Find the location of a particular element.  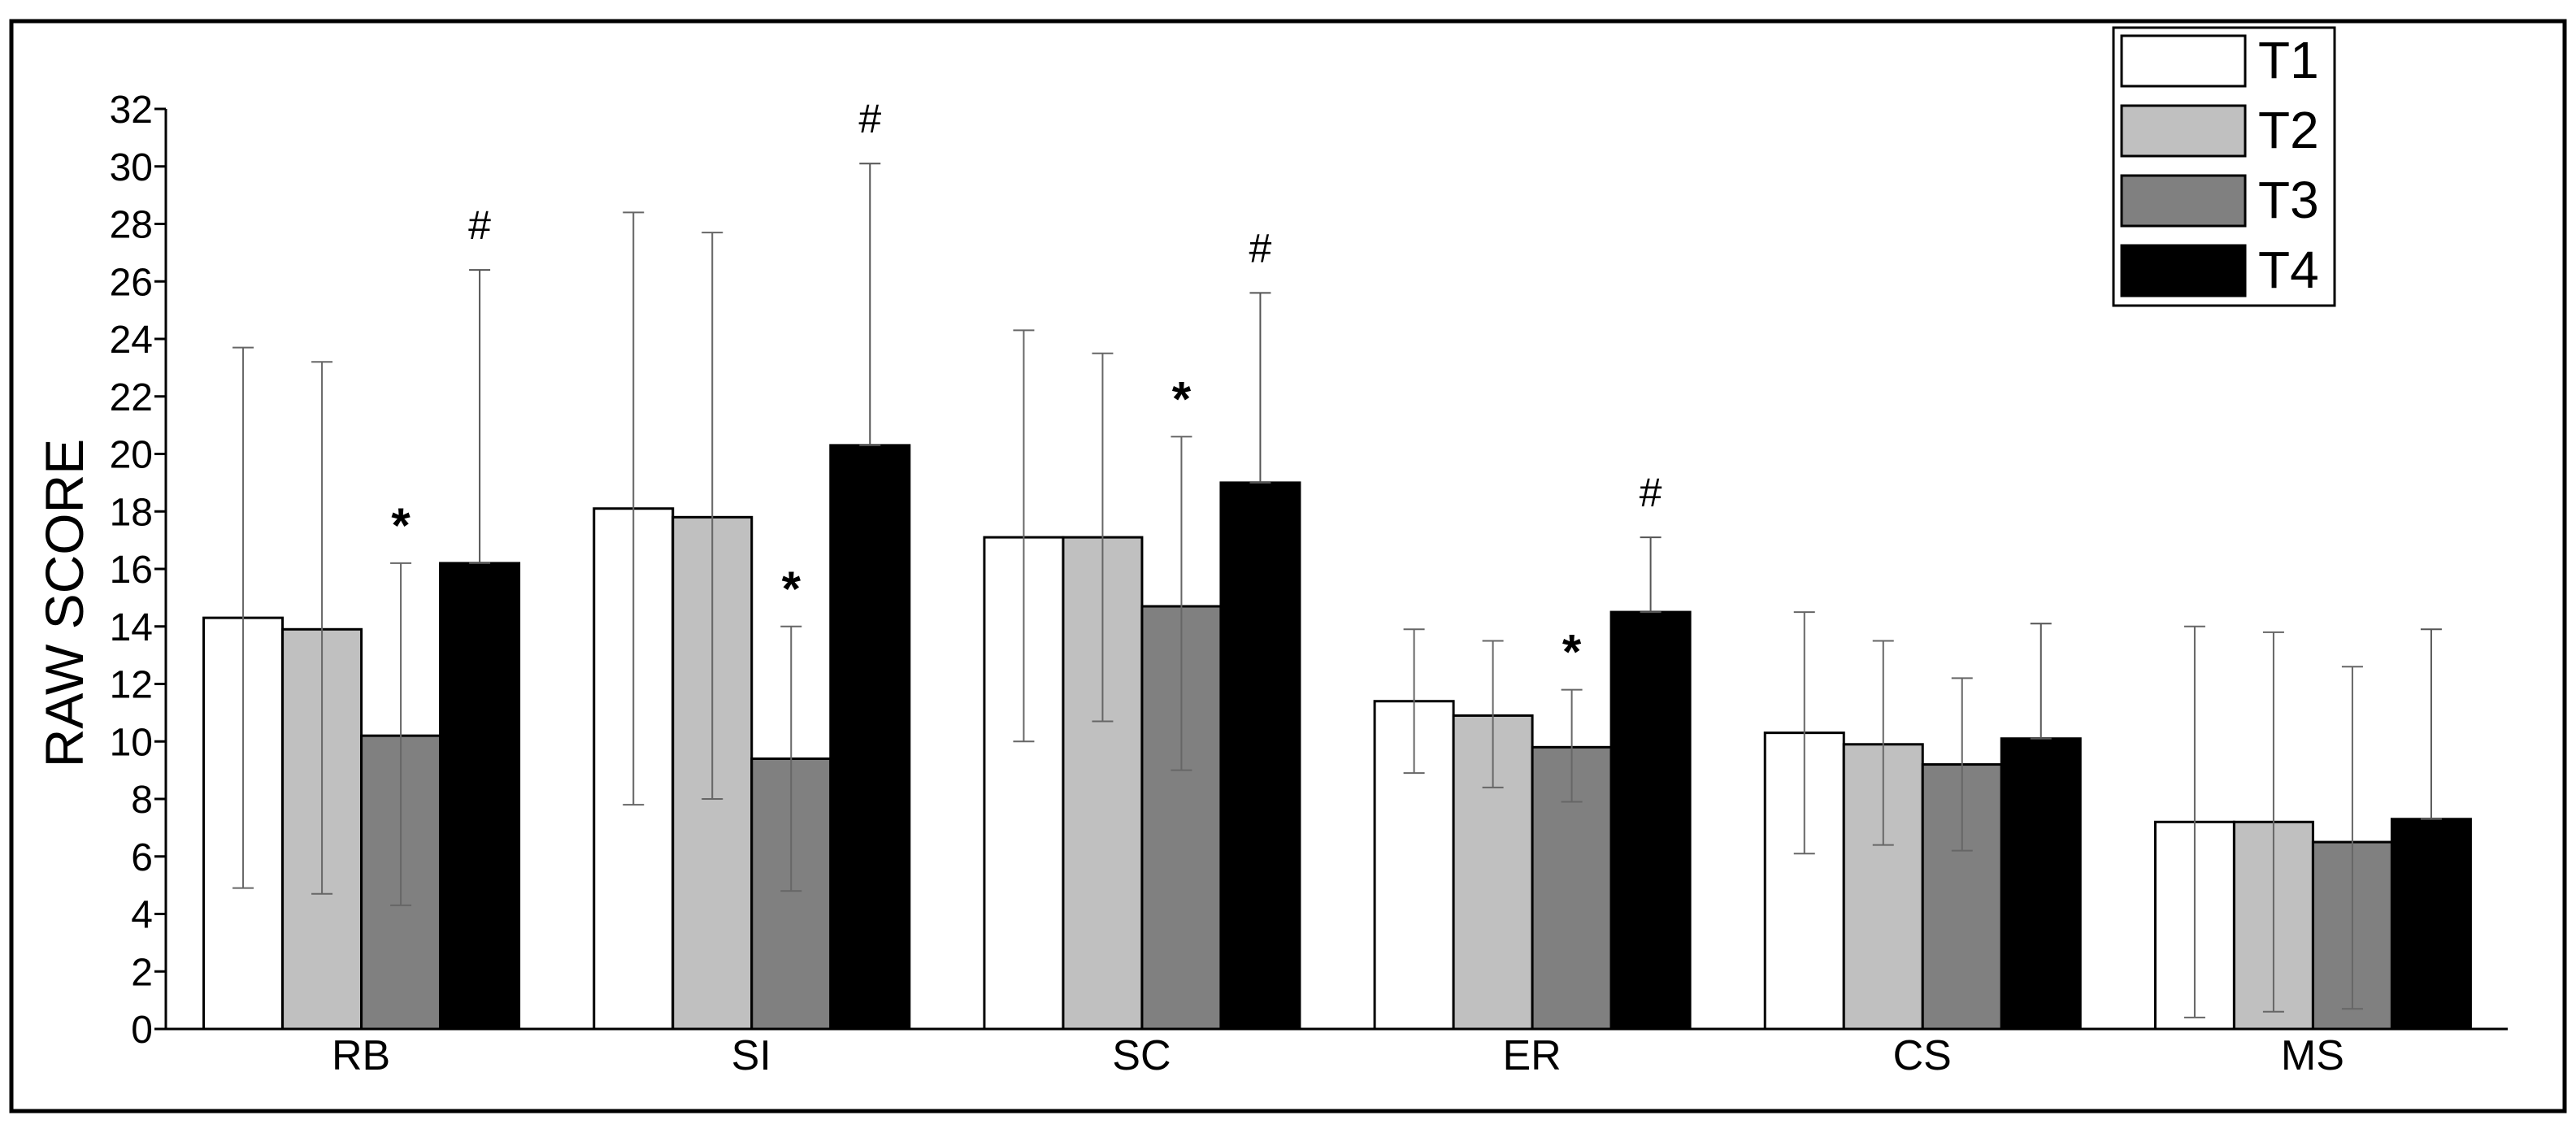

error-bar-si-t1 is located at coordinates (634, 508).